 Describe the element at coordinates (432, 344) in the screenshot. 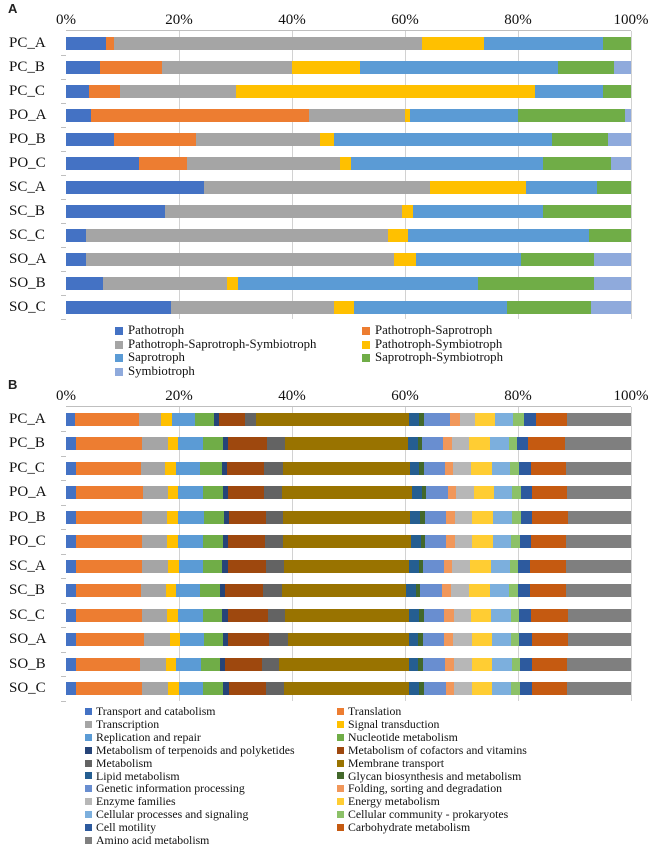

I see `legend-item: Pathotroph-Symbiotroph` at that location.